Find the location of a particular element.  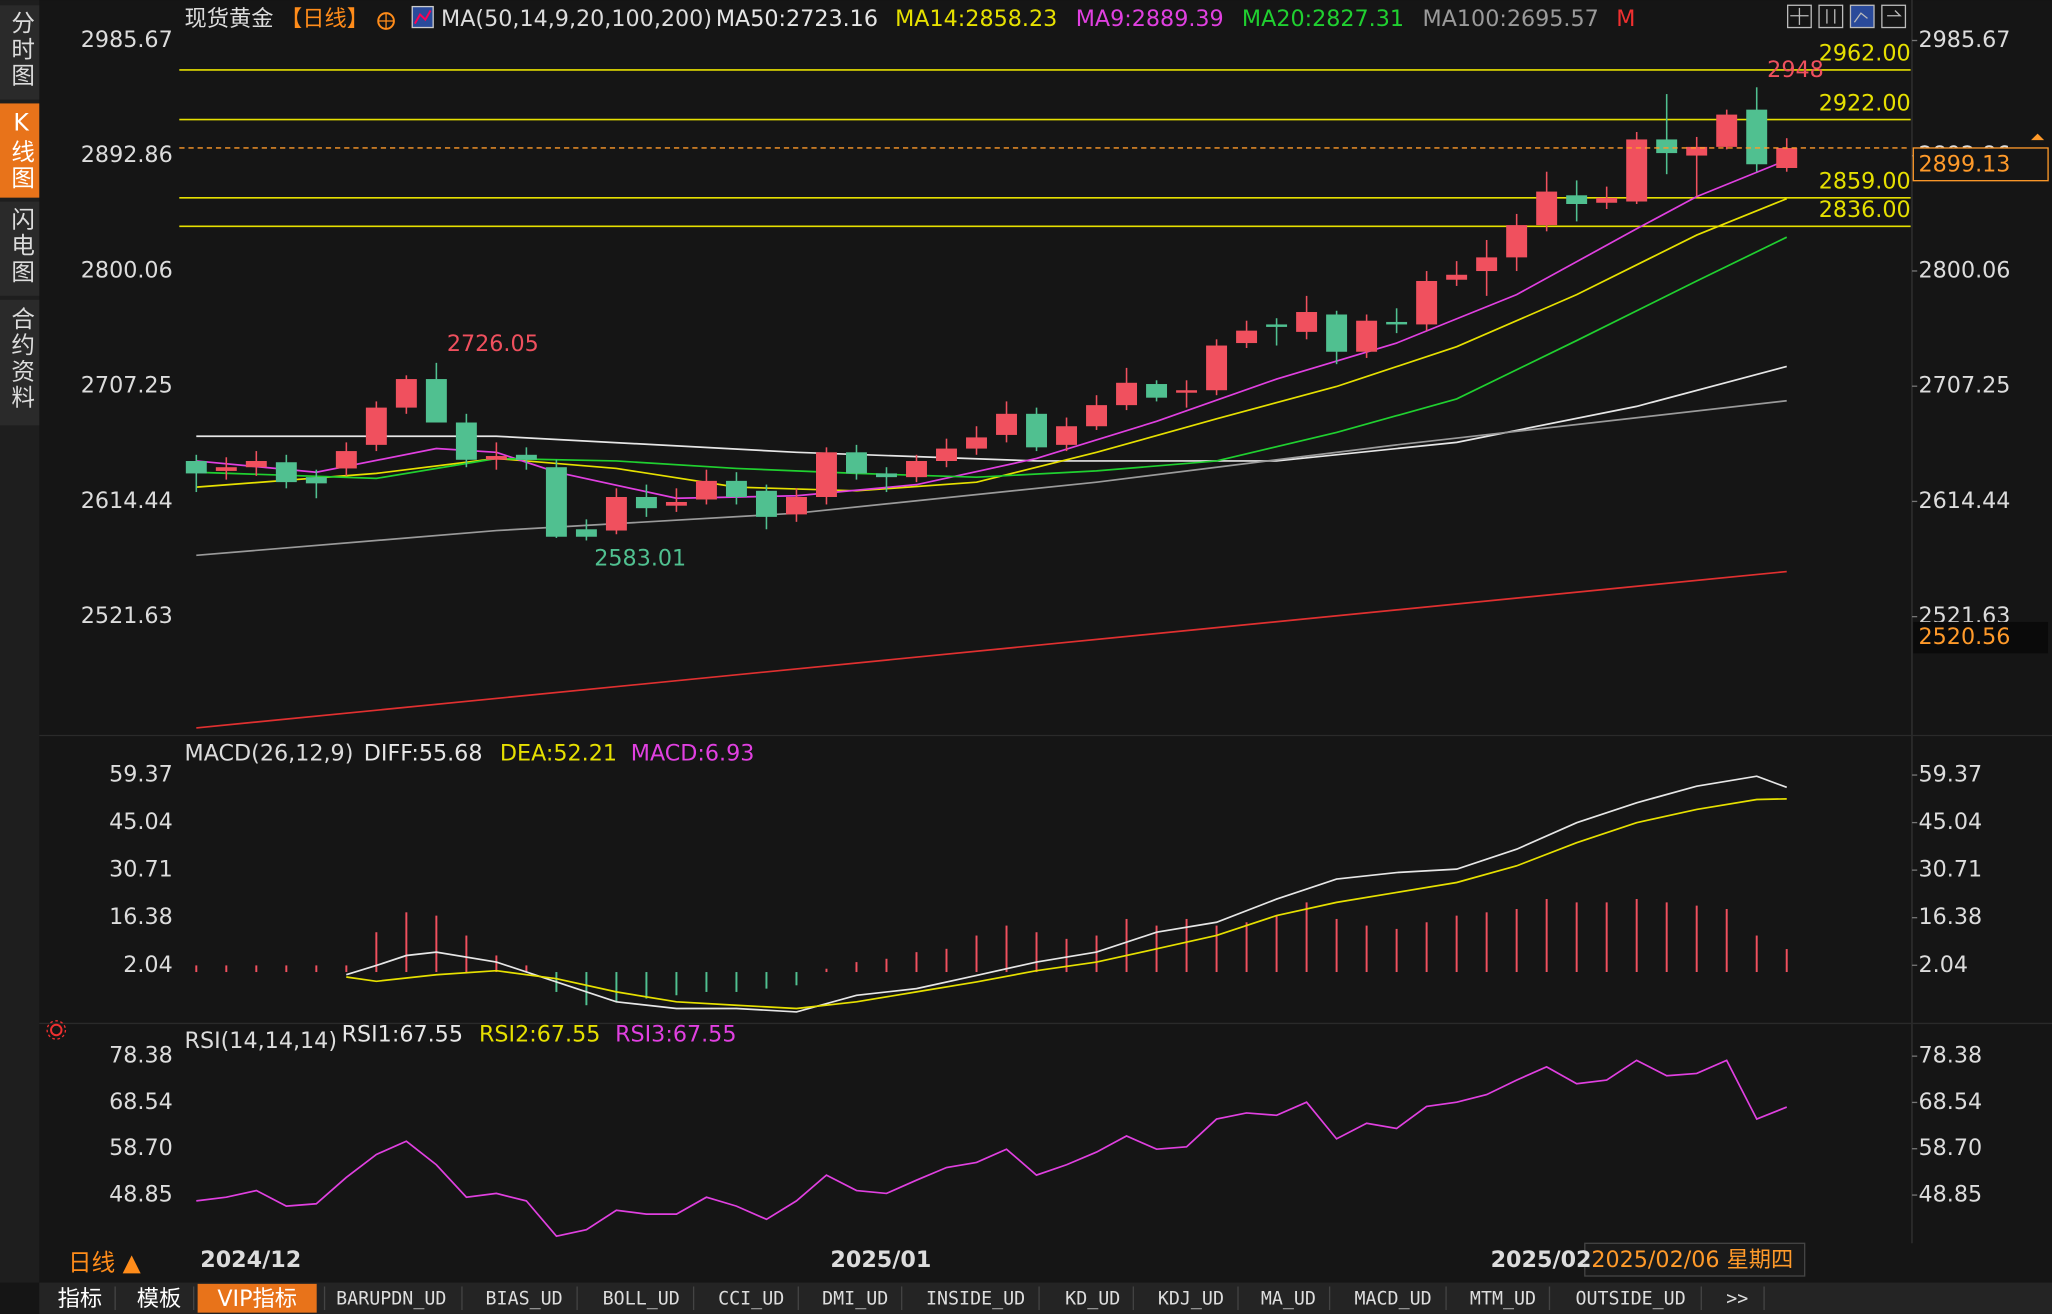

toolbar-tab: MTM_UD is located at coordinates (1503, 1299).